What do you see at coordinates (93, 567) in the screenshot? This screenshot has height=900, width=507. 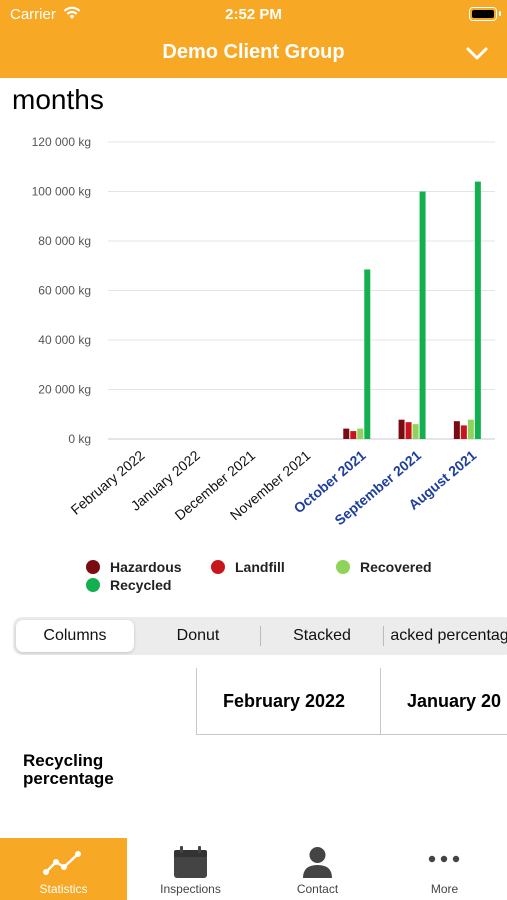 I see `legend-dot-hazardous` at bounding box center [93, 567].